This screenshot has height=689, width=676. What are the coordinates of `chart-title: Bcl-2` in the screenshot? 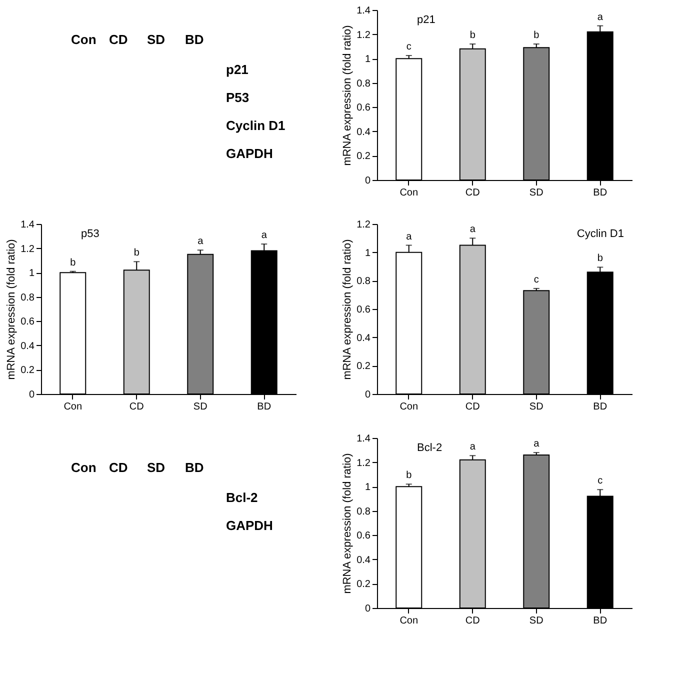 It's located at (429, 448).